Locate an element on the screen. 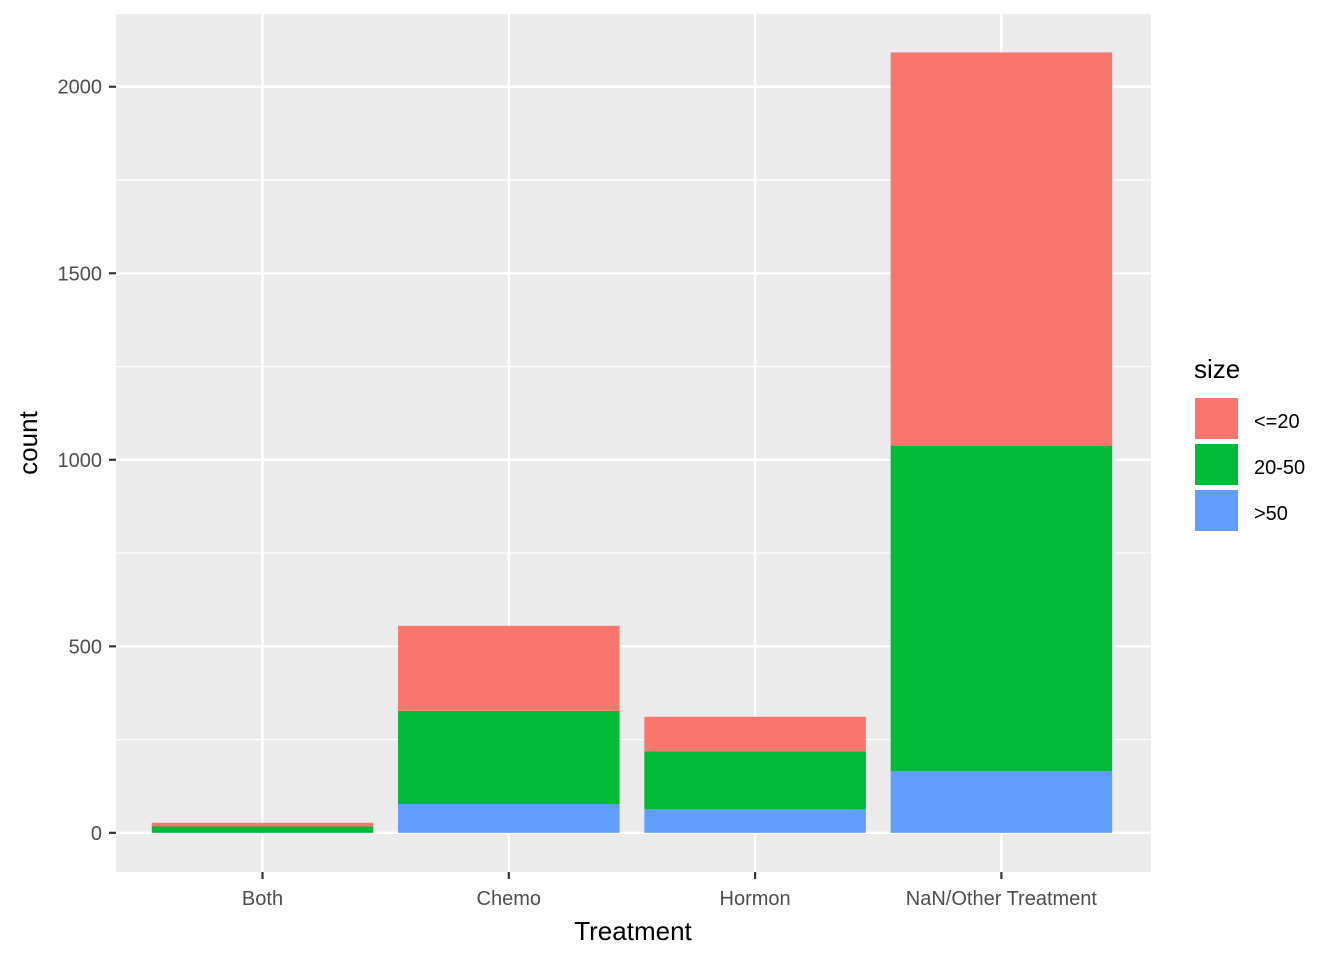 Image resolution: width=1344 pixels, height=960 pixels. x-tick-label: NaN/Other Treatment is located at coordinates (1002, 899).